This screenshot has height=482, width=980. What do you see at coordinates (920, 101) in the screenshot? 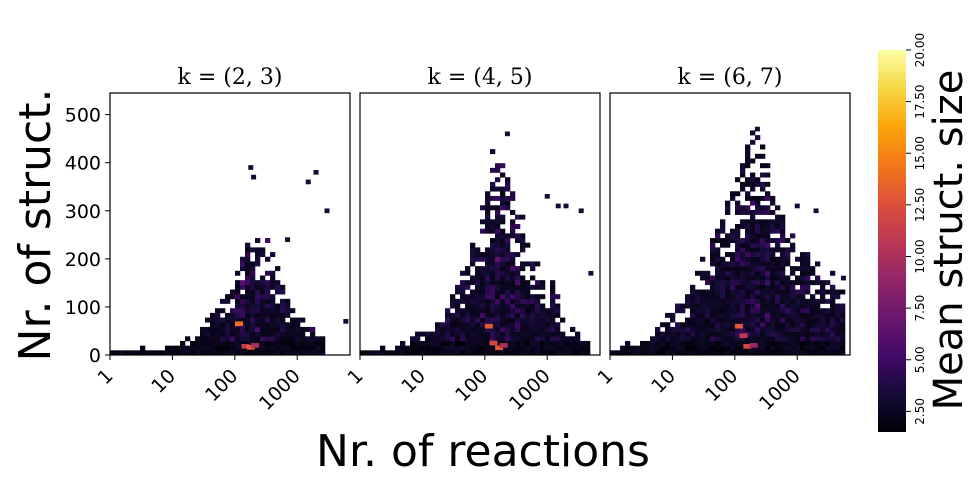
I see `colorbar-tick-label: 17.50` at bounding box center [920, 101].